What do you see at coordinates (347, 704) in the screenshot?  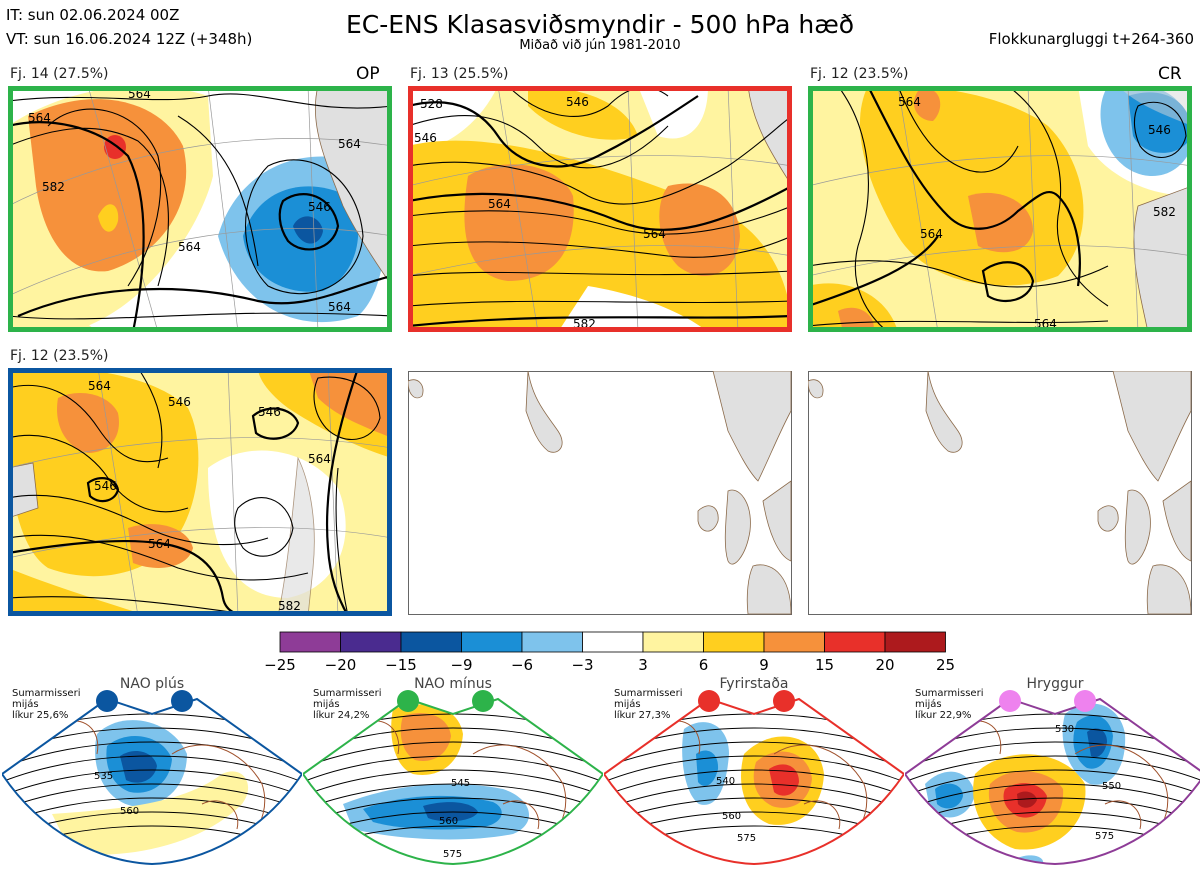 I see `regime-info: Sumarmisseri mijás líkur 24,2%` at bounding box center [347, 704].